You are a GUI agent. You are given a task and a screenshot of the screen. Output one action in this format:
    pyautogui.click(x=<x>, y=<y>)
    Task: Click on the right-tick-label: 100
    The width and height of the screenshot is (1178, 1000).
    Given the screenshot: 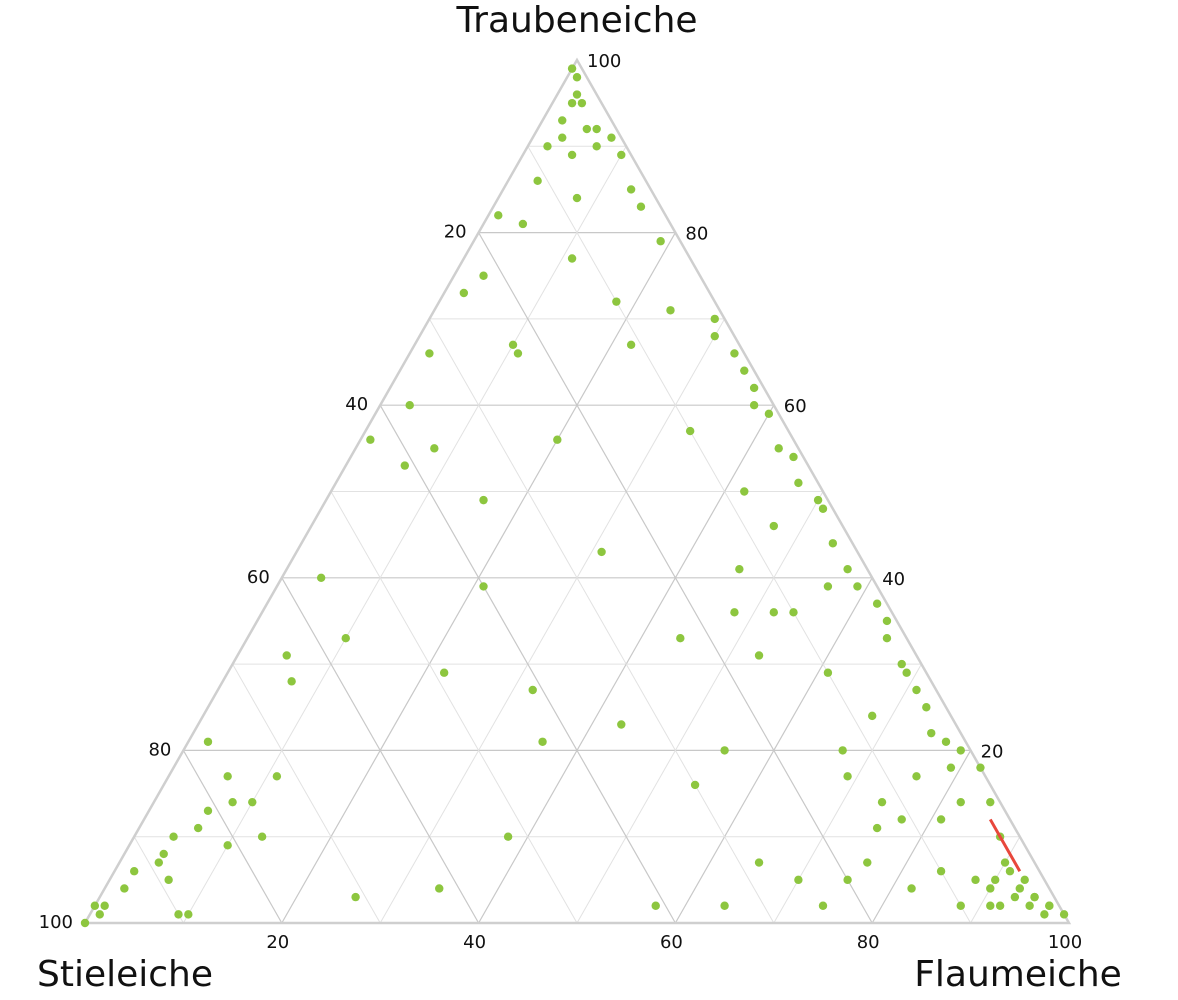 What is the action you would take?
    pyautogui.click(x=604, y=61)
    